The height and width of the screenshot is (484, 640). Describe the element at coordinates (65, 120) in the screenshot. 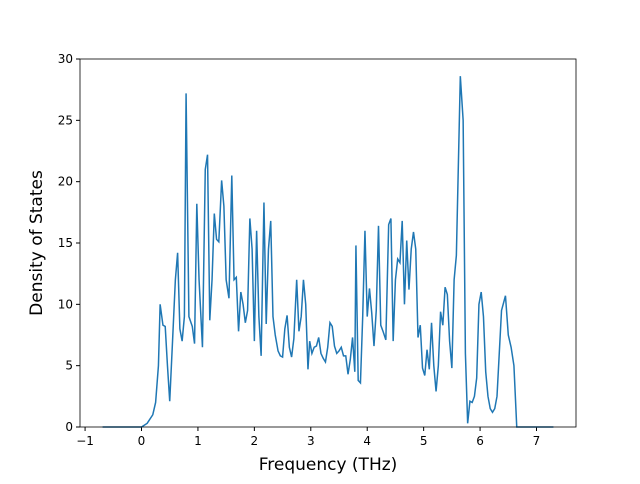

I see `y-tick-label: 25` at that location.